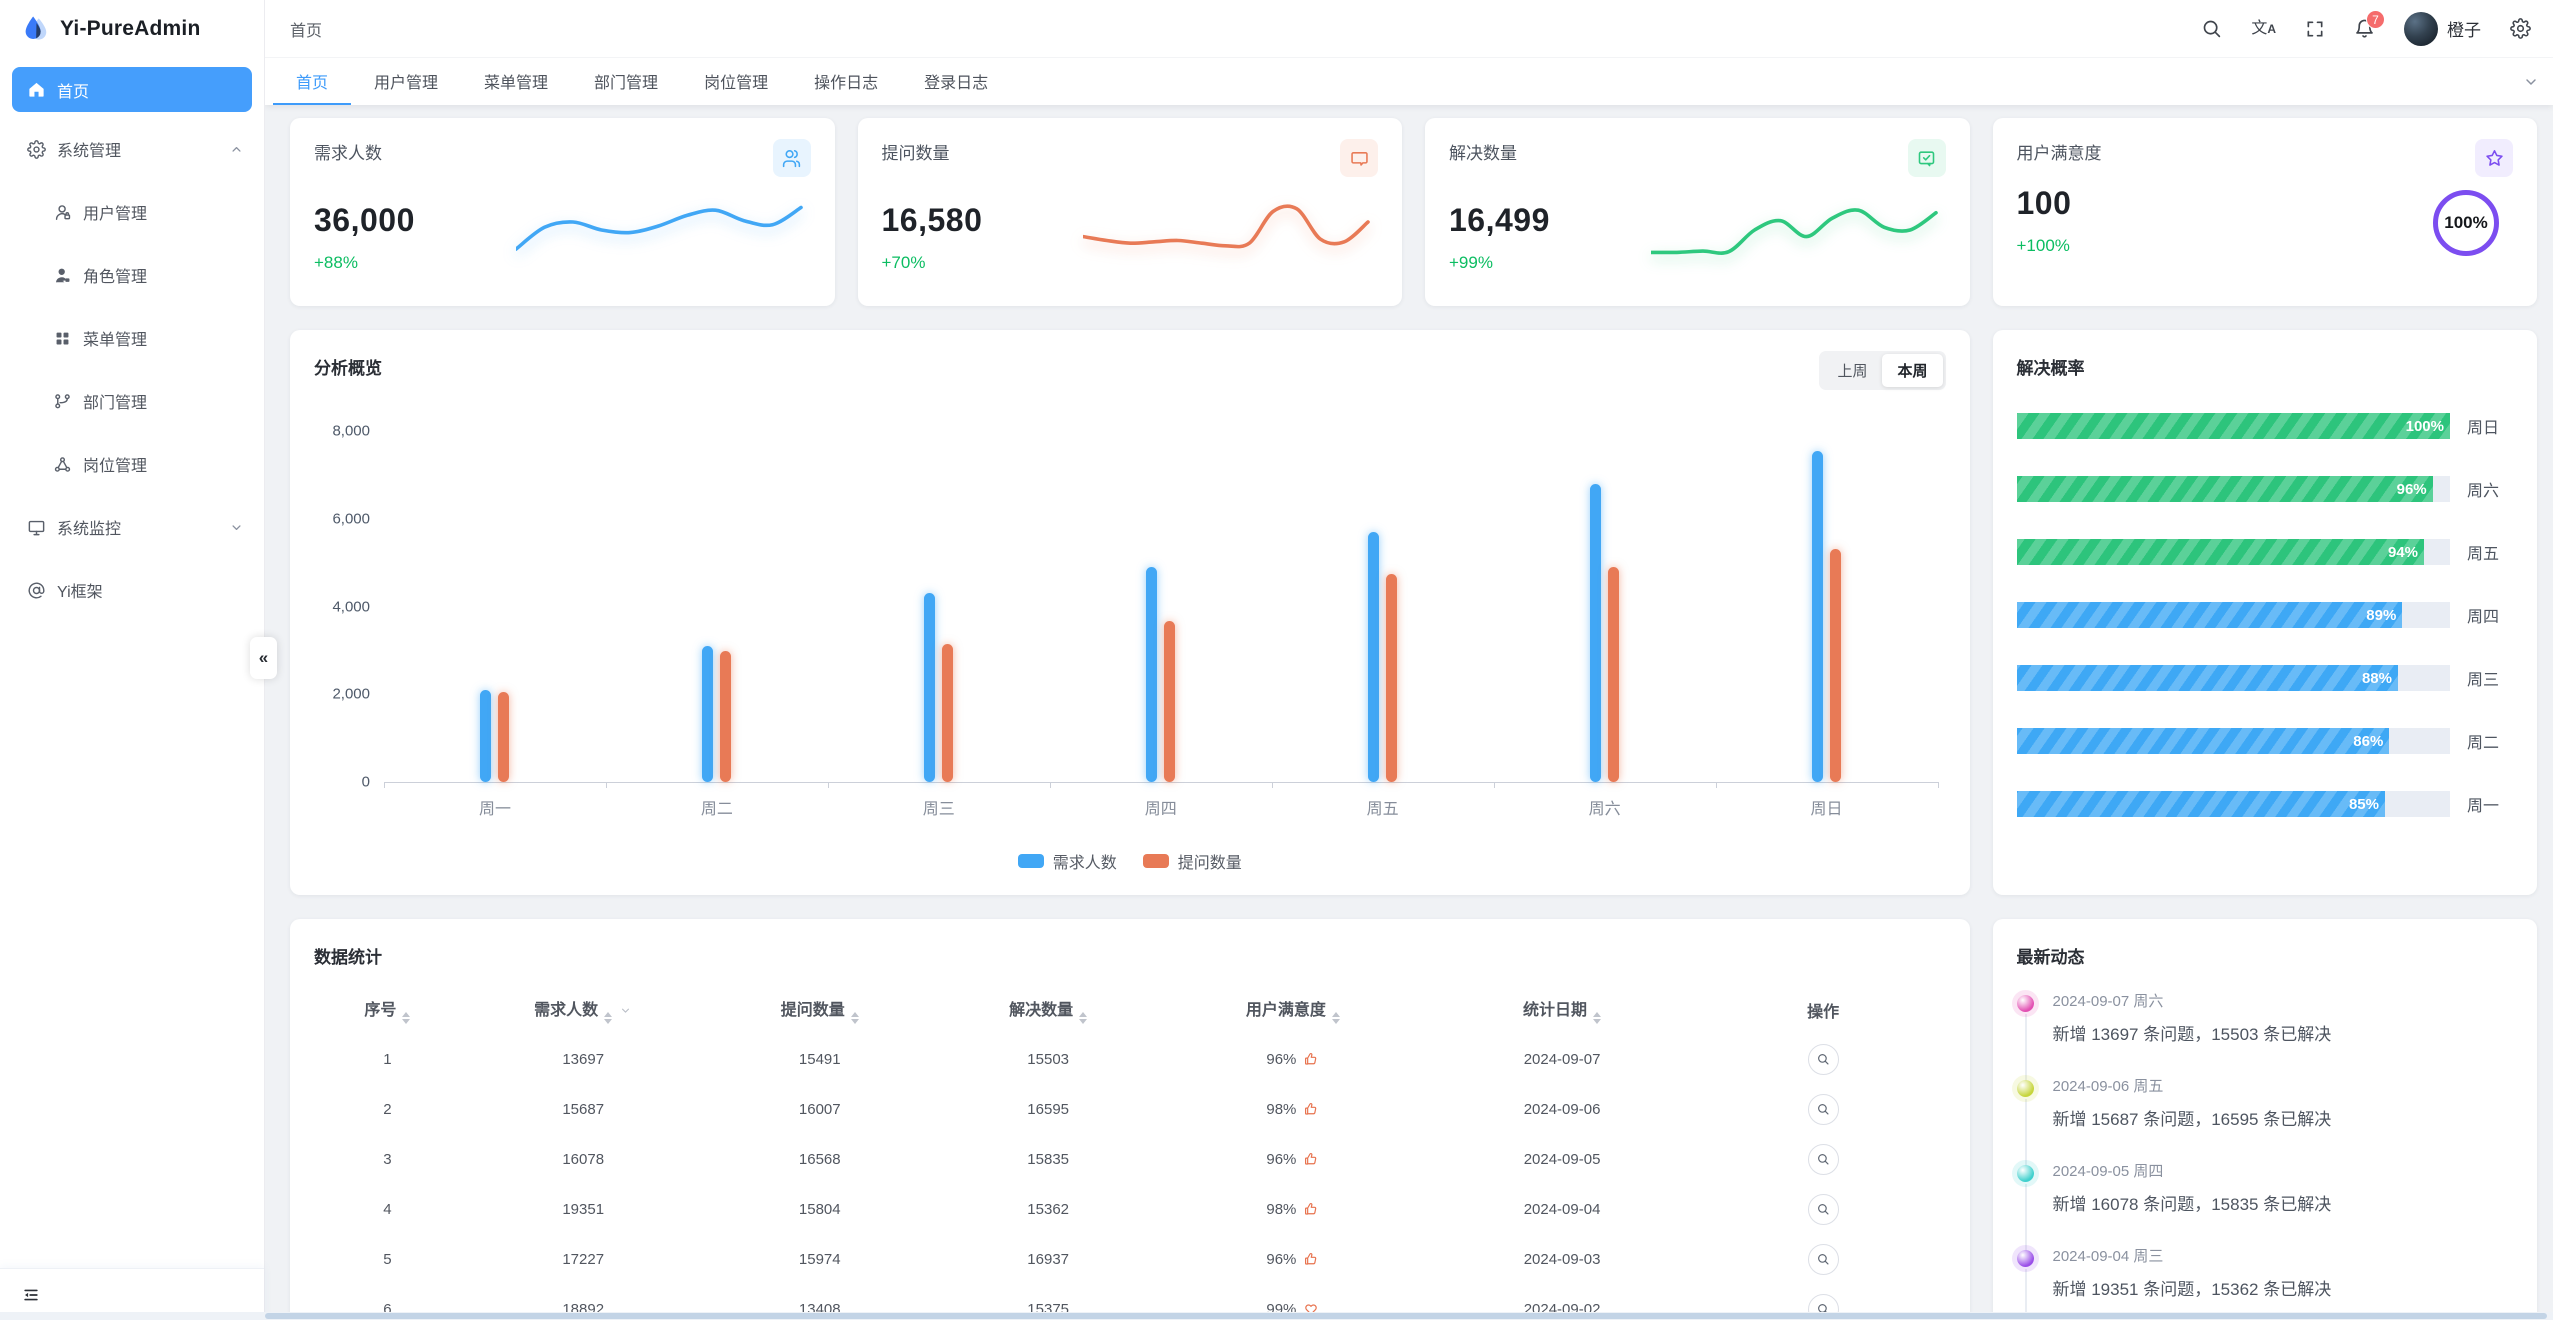 The width and height of the screenshot is (2553, 1320). What do you see at coordinates (387, 1159) in the screenshot?
I see `cell-index: 3` at bounding box center [387, 1159].